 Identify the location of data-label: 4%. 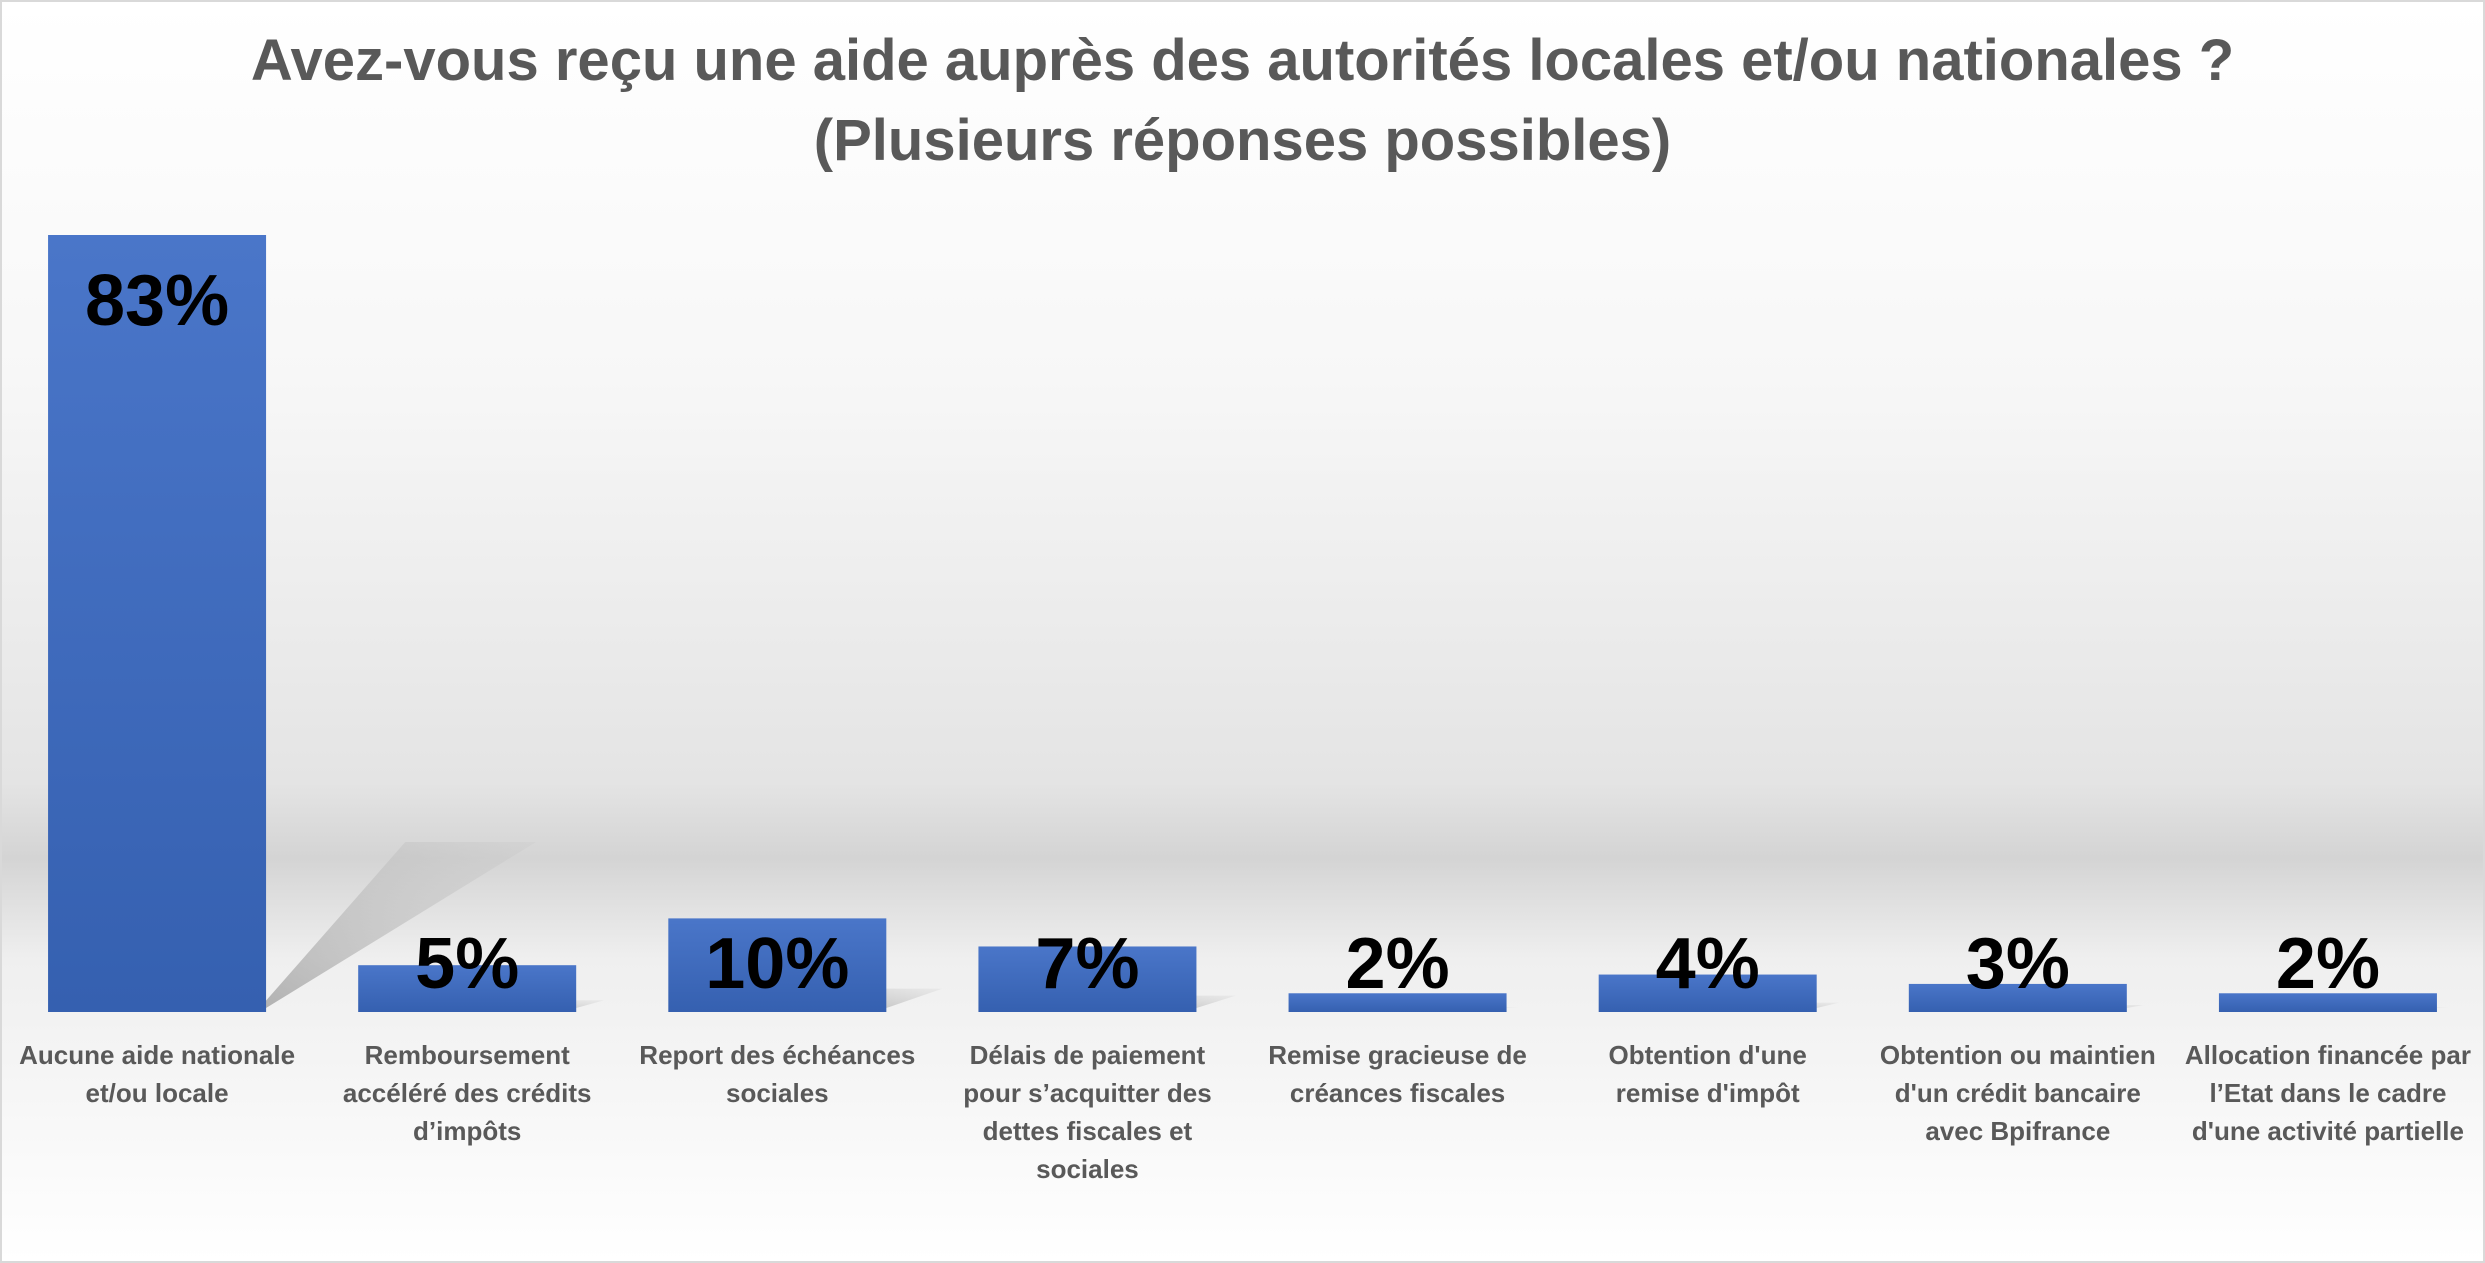
(1708, 964).